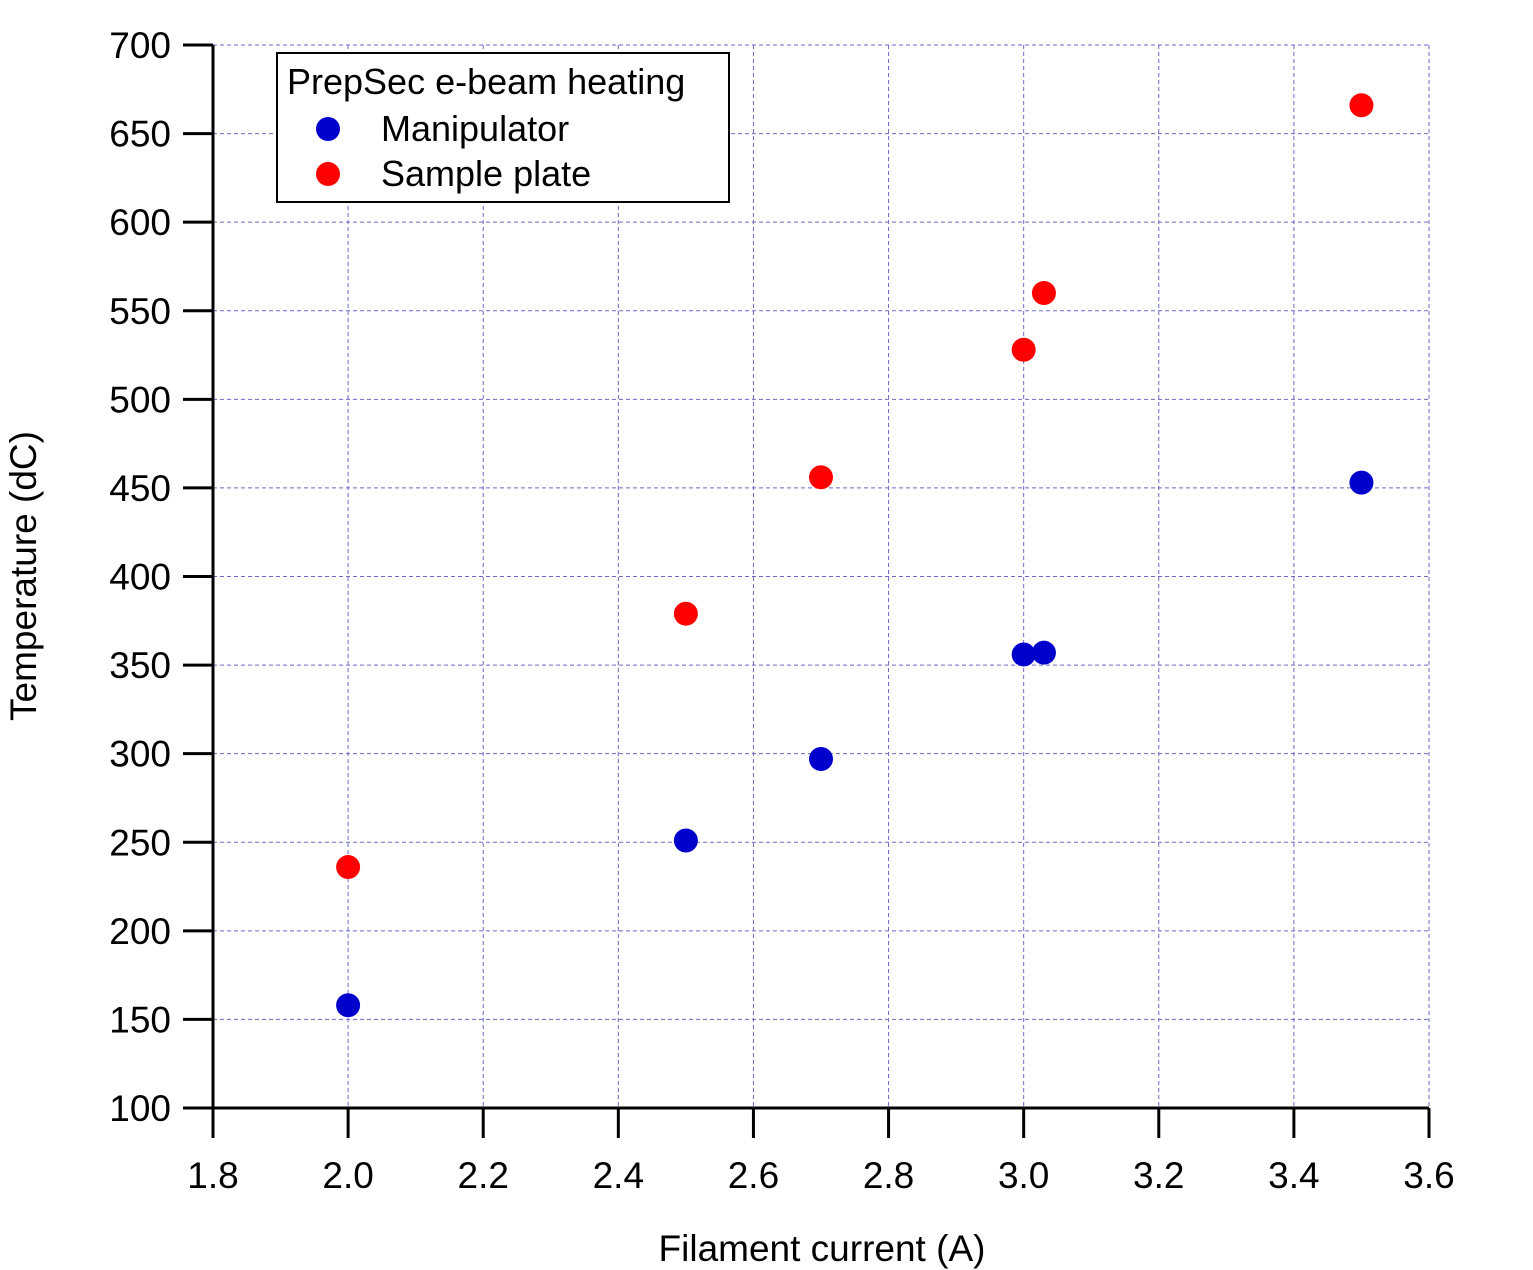 The height and width of the screenshot is (1270, 1533). Describe the element at coordinates (618, 1175) in the screenshot. I see `x-tick-label: 2.4` at that location.